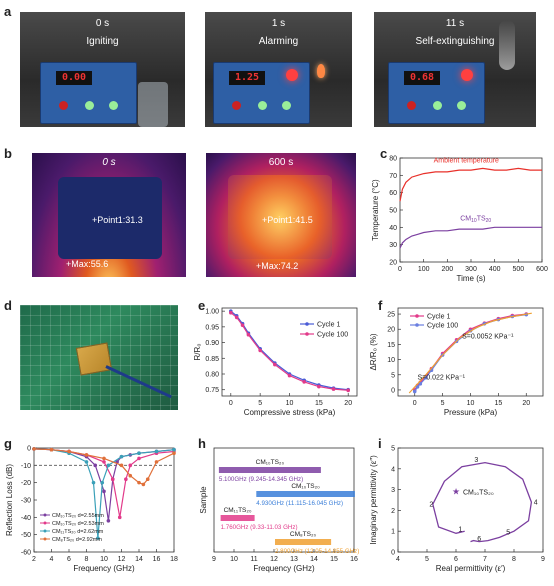 This screenshot has width=554, height=586. What do you see at coordinates (456, 492) in the screenshot?
I see `star-marker-icon: ★` at bounding box center [456, 492].